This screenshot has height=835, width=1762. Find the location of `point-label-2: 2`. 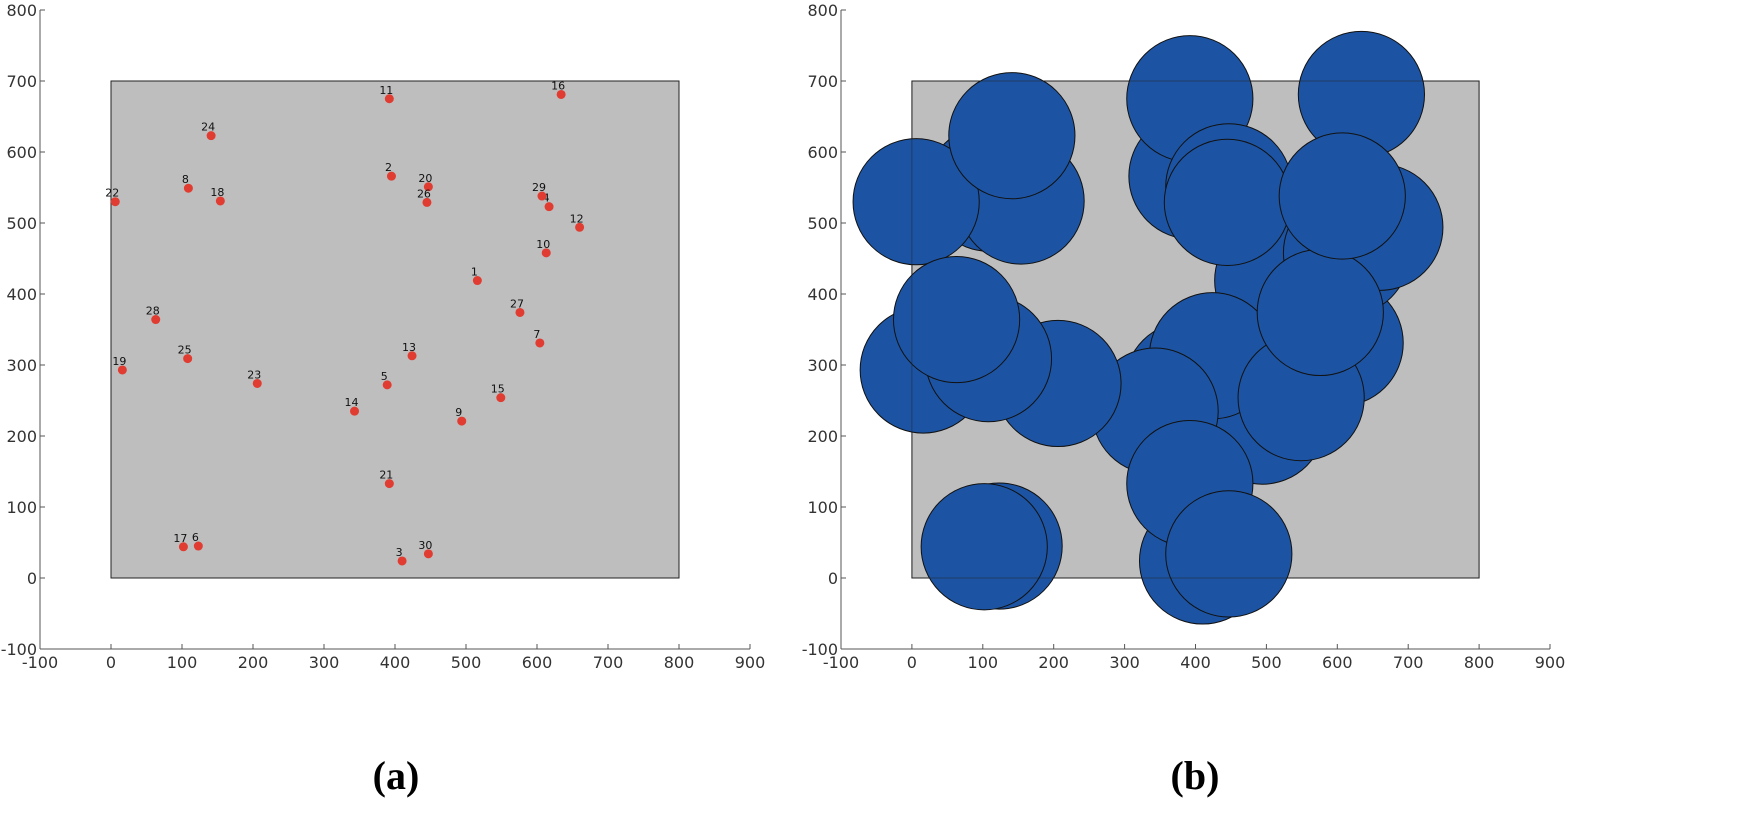

point-label-2: 2 is located at coordinates (388, 167).